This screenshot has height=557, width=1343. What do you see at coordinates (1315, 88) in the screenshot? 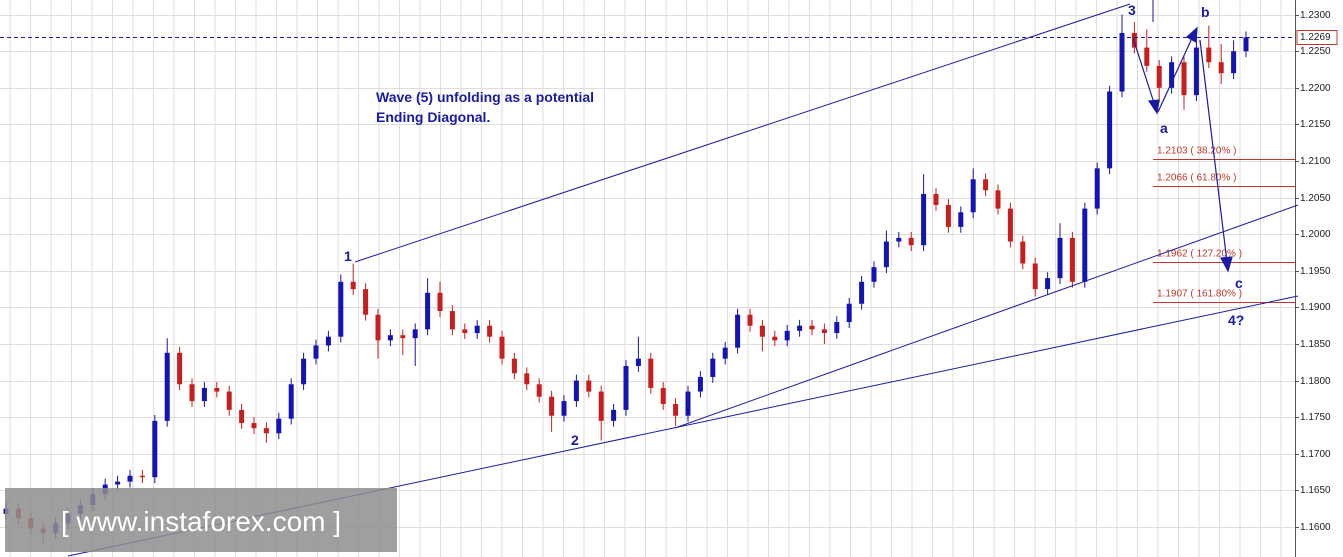
I see `y-tick-label: 1.2200` at bounding box center [1315, 88].